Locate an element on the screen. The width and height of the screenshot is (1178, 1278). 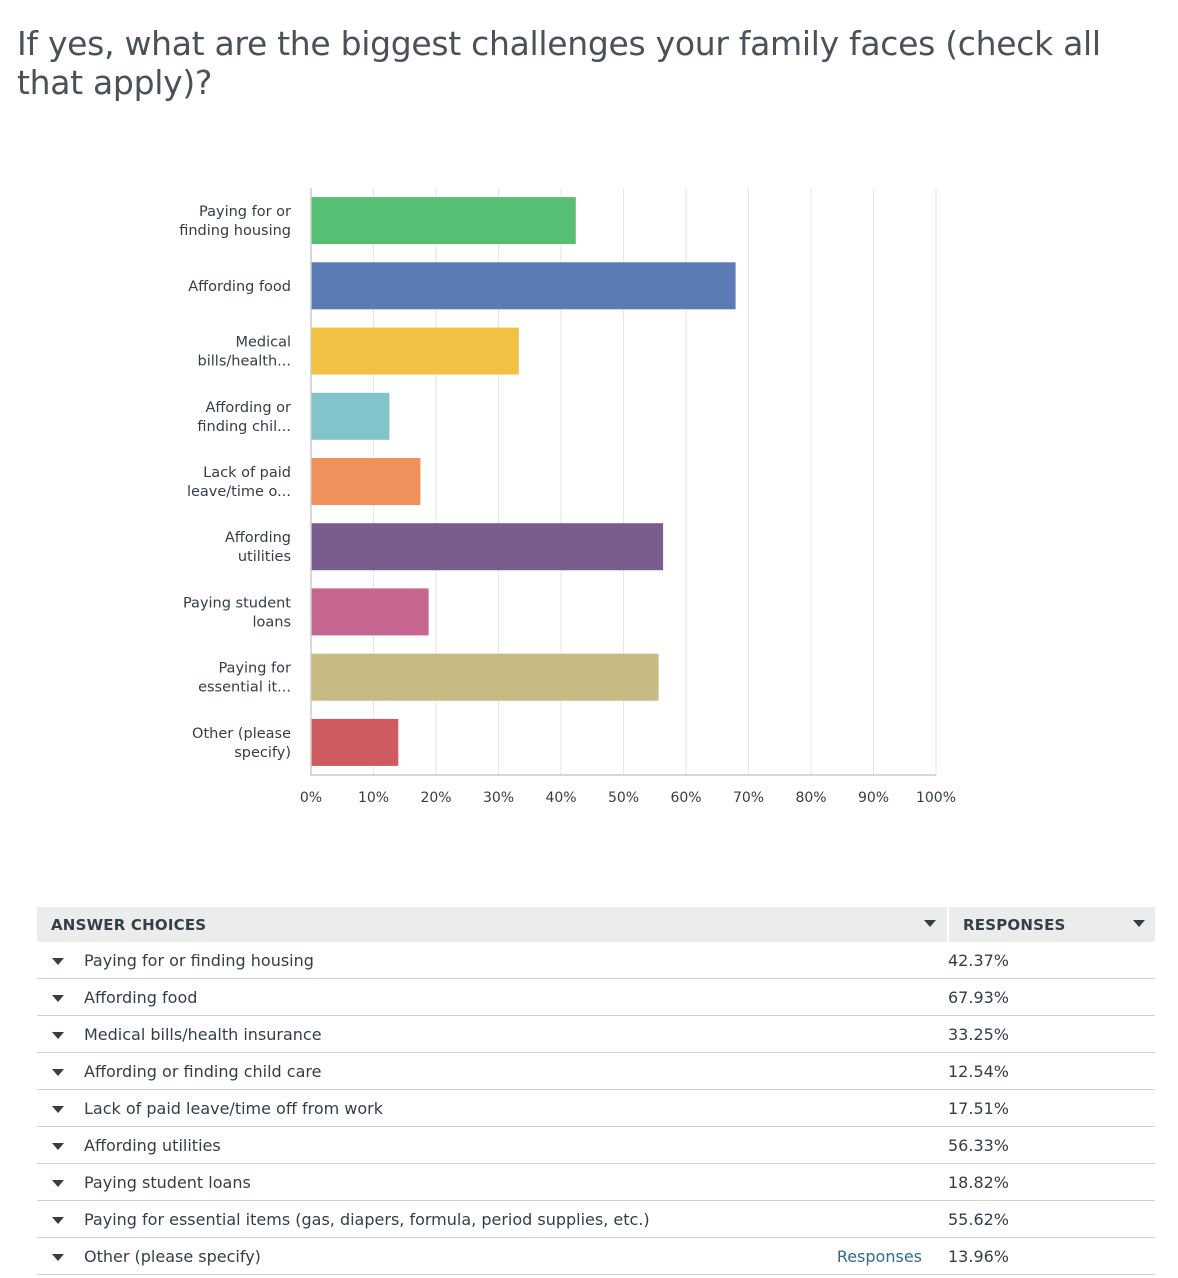
category-label: Paying for is located at coordinates (254, 669).